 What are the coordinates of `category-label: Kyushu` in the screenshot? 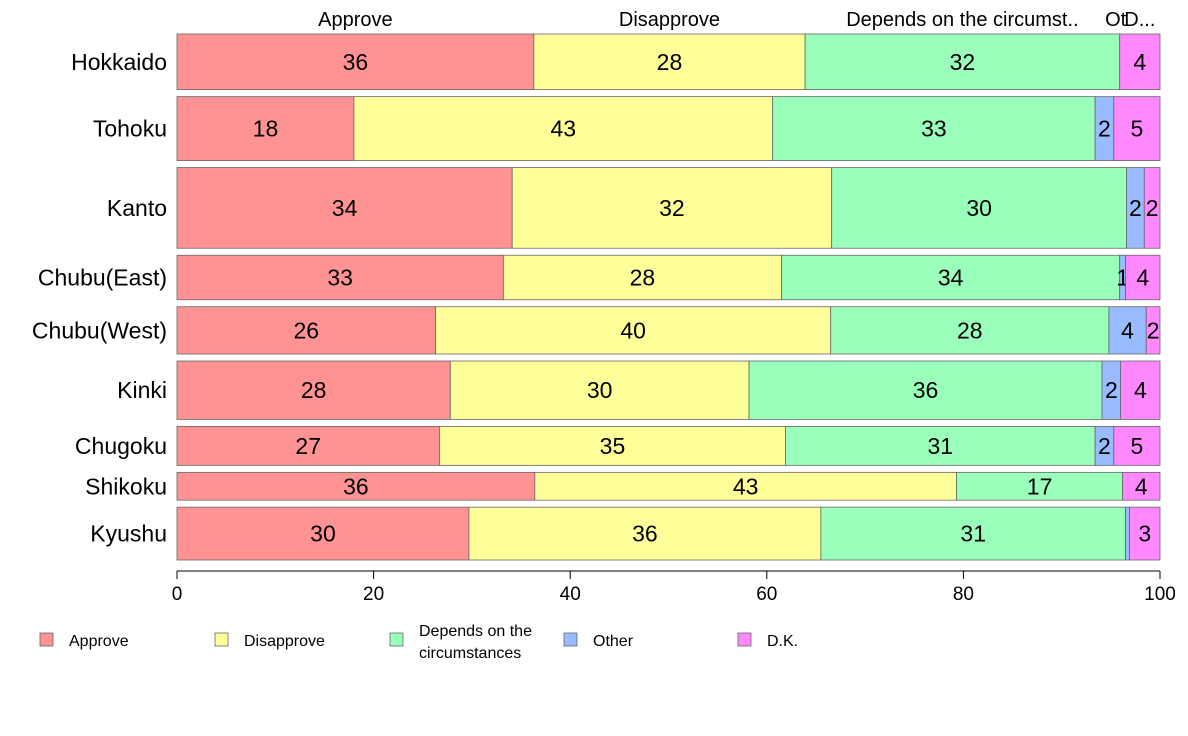 It's located at (128, 534).